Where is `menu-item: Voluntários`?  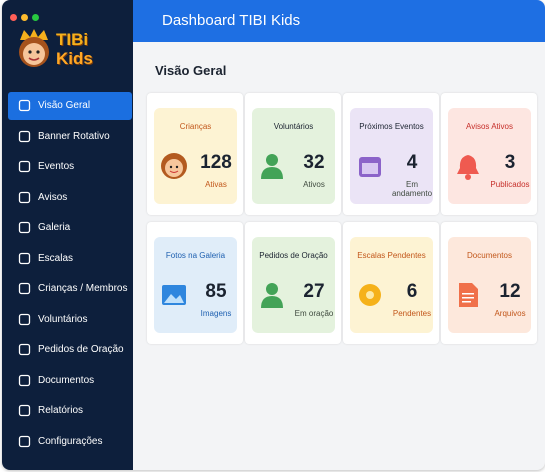
menu-item: Voluntários is located at coordinates (70, 320).